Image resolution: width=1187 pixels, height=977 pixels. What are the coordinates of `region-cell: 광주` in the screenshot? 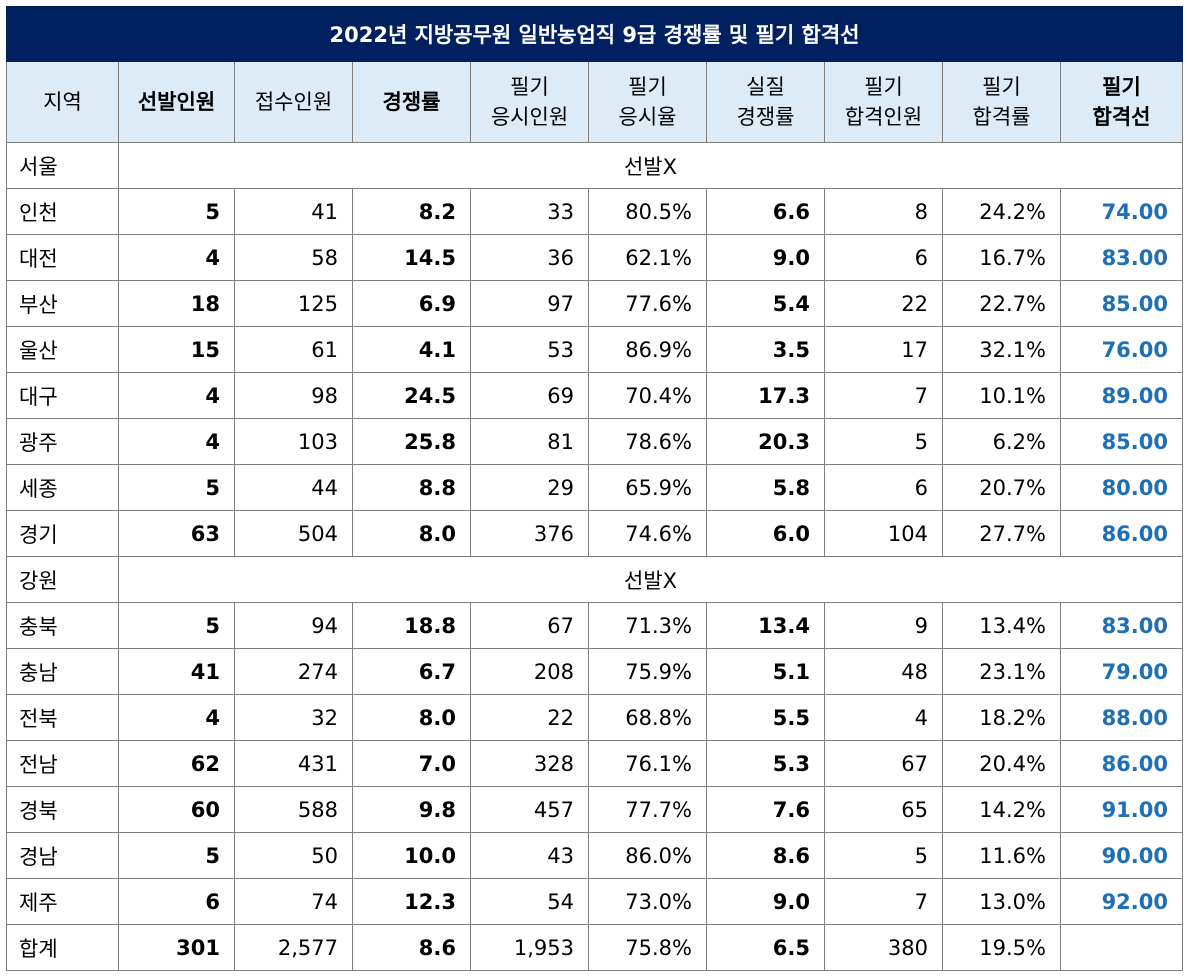 It's located at (62, 441).